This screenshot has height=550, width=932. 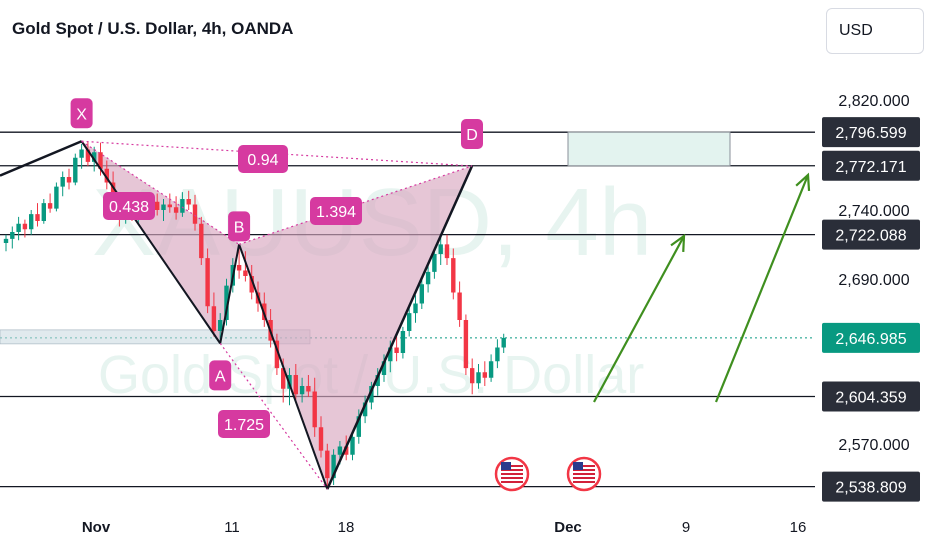 What do you see at coordinates (873, 211) in the screenshot?
I see `y-tick-label: 2,740.000` at bounding box center [873, 211].